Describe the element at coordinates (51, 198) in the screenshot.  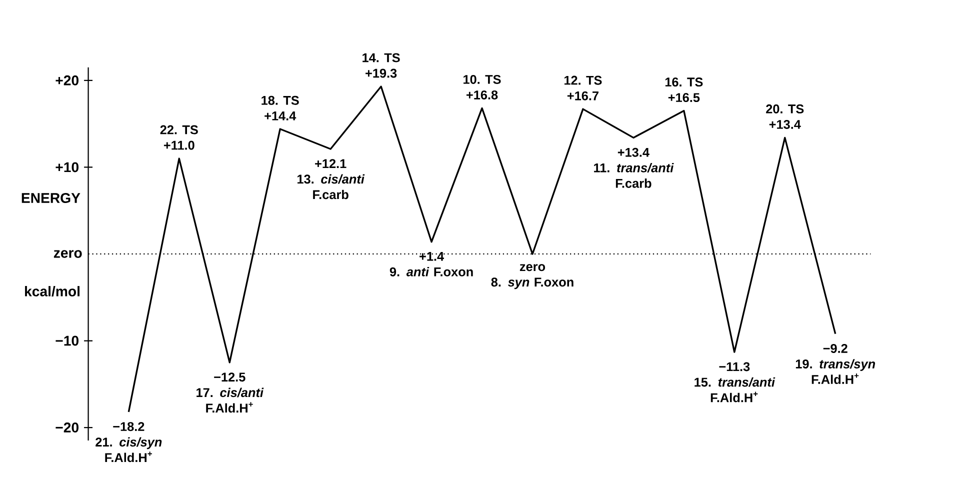
I see `y-axis-title: ENERGY` at that location.